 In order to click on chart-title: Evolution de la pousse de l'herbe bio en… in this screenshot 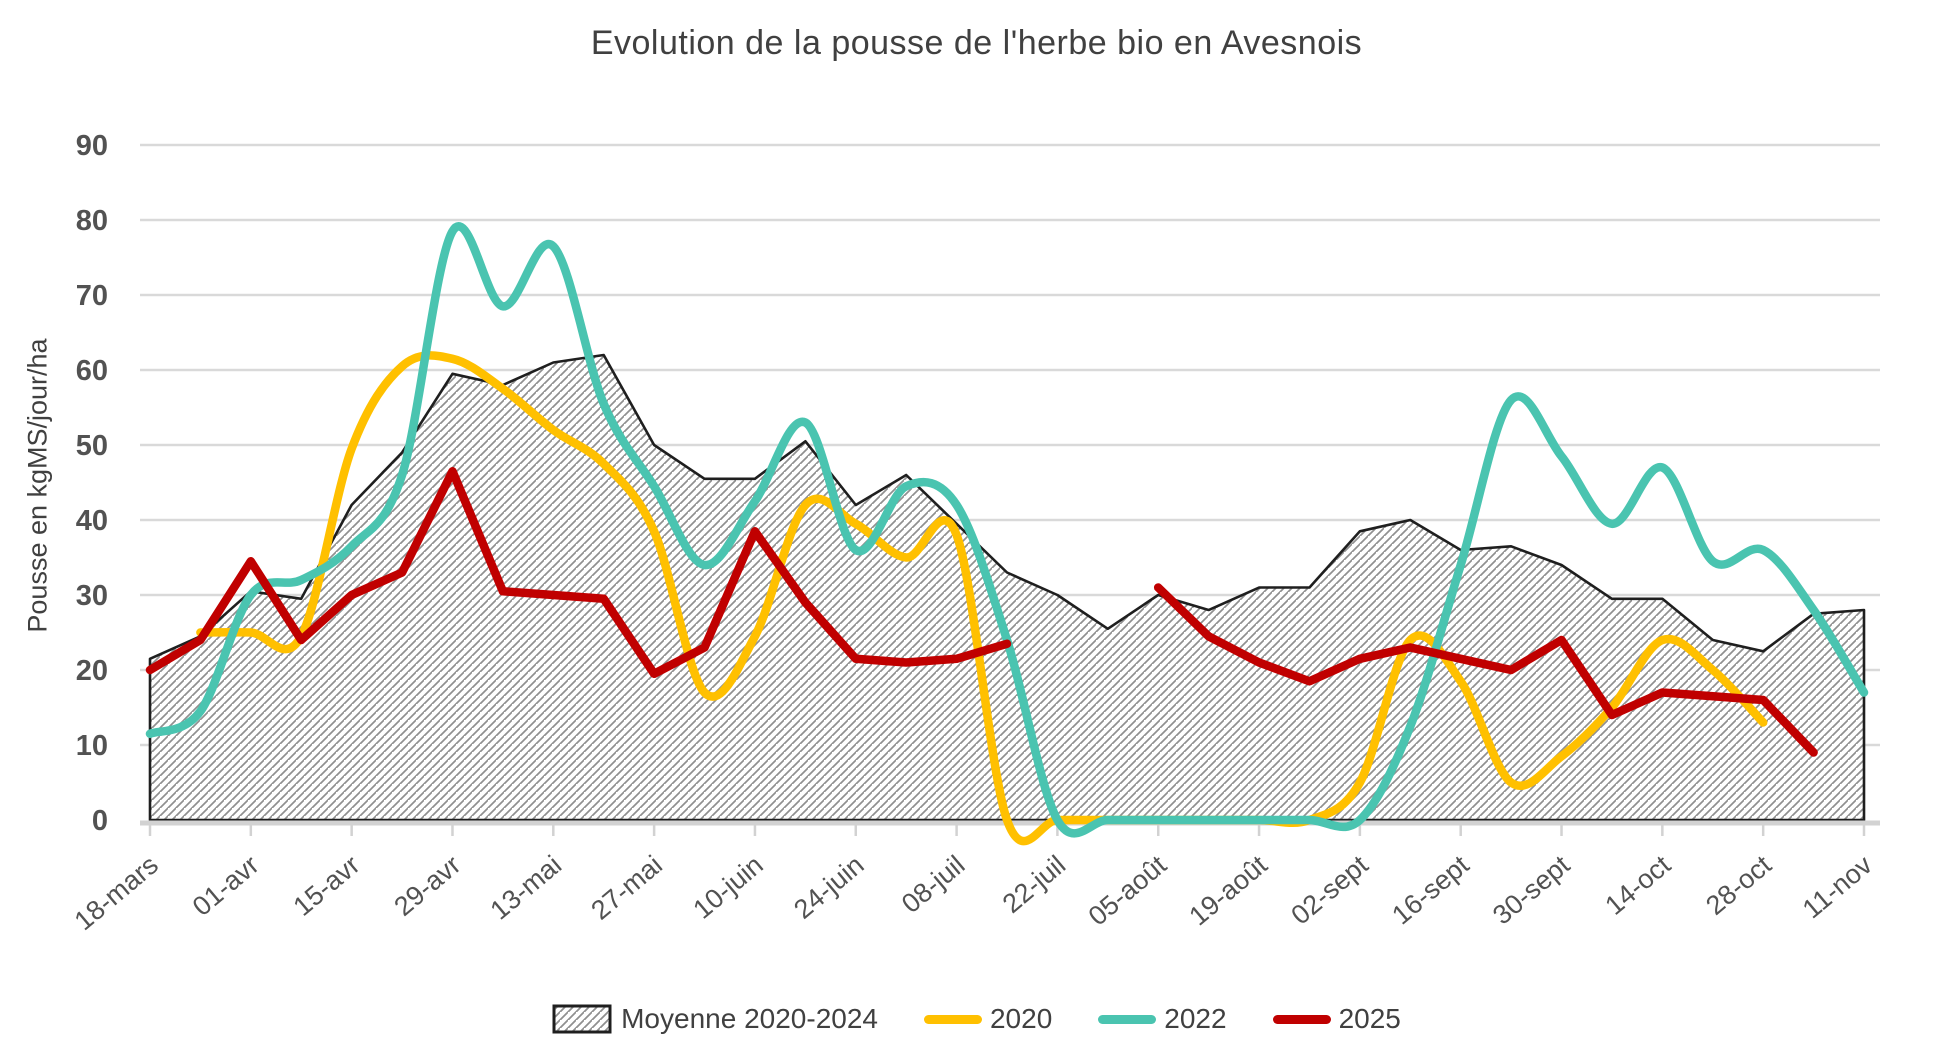, I will do `click(976, 43)`.